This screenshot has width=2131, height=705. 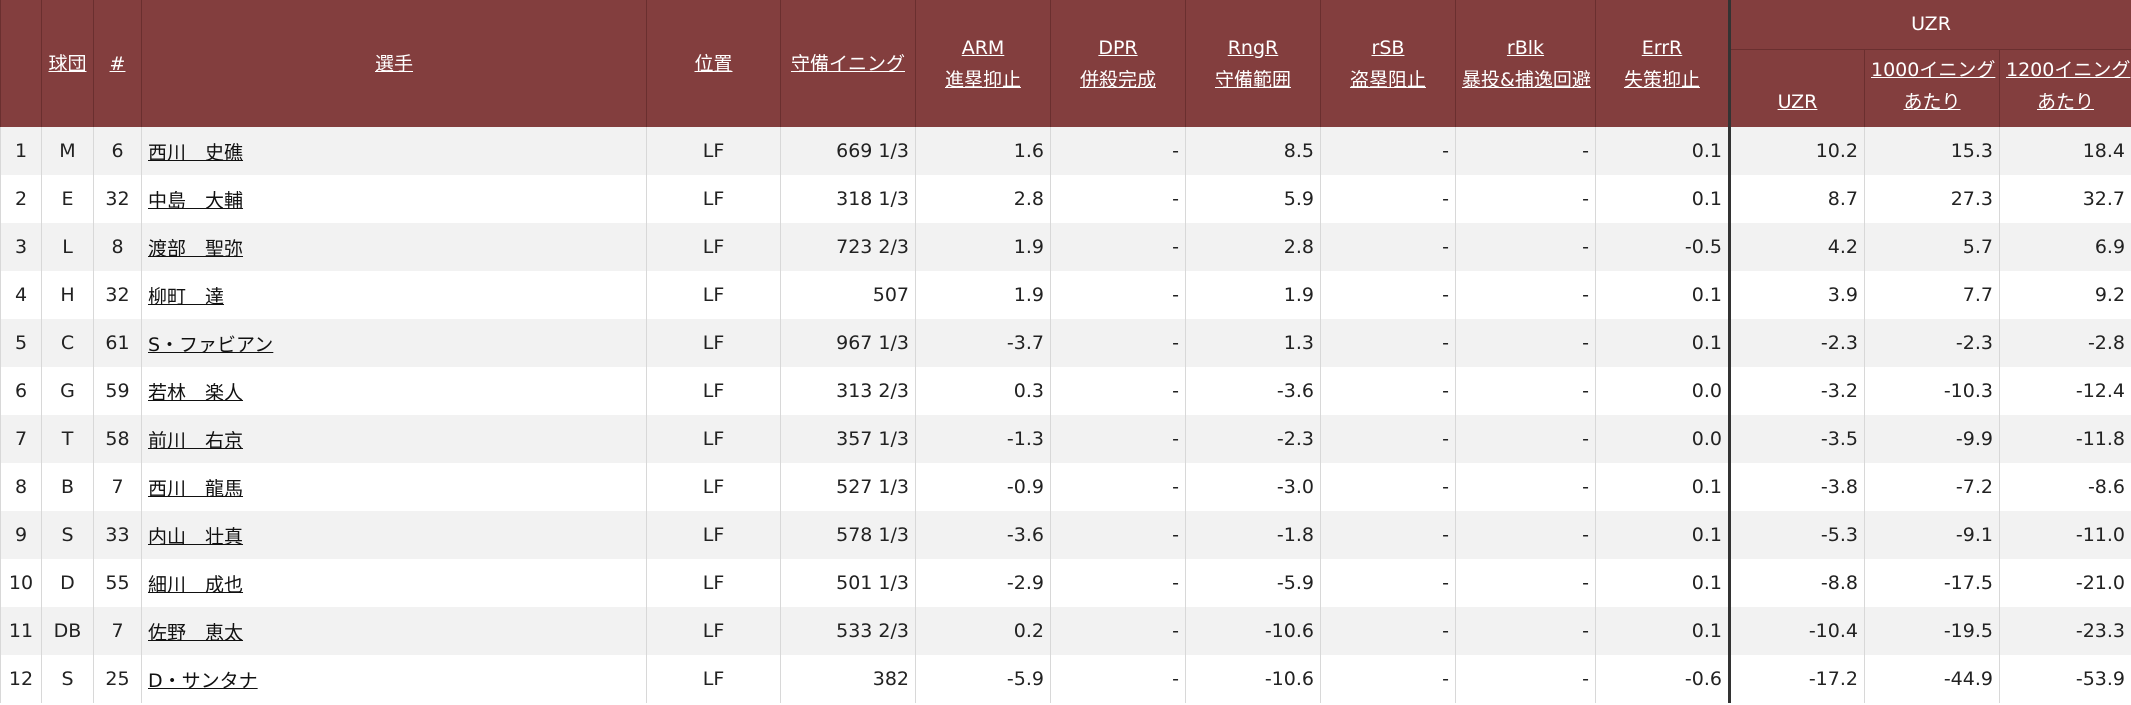 What do you see at coordinates (67, 391) in the screenshot?
I see `team-cell: G` at bounding box center [67, 391].